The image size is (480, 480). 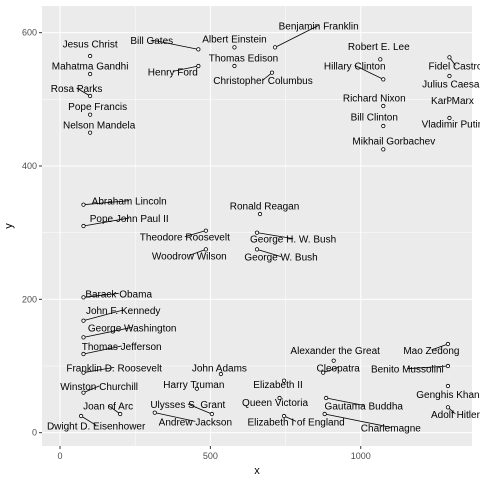 I want to click on point-label: Ulysses S. Grant, so click(x=187, y=405).